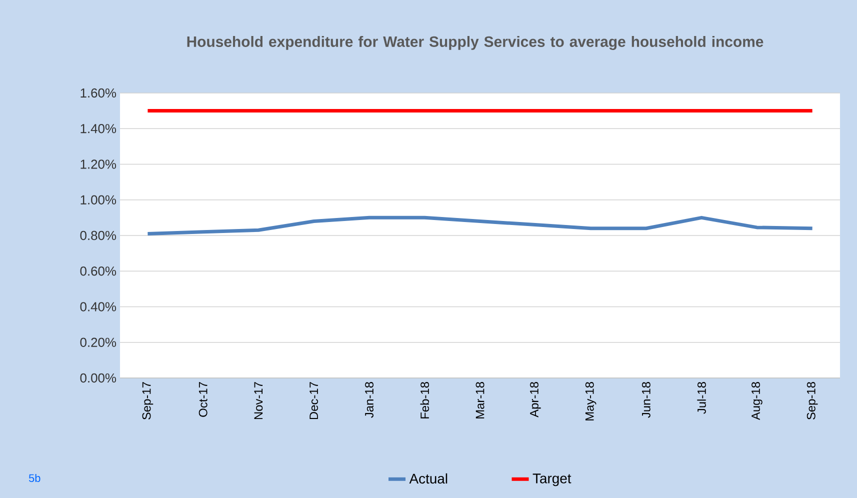 The image size is (857, 498). I want to click on x-tick-label: Oct-17, so click(203, 399).